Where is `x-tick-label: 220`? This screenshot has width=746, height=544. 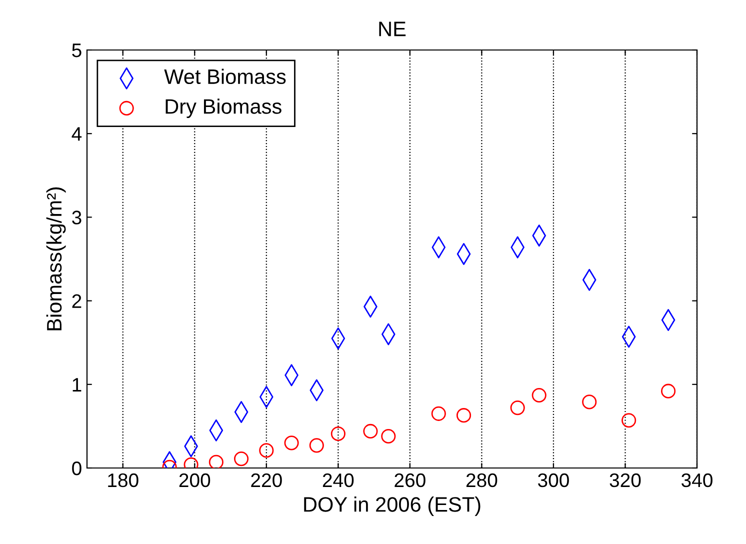 x-tick-label: 220 is located at coordinates (266, 480).